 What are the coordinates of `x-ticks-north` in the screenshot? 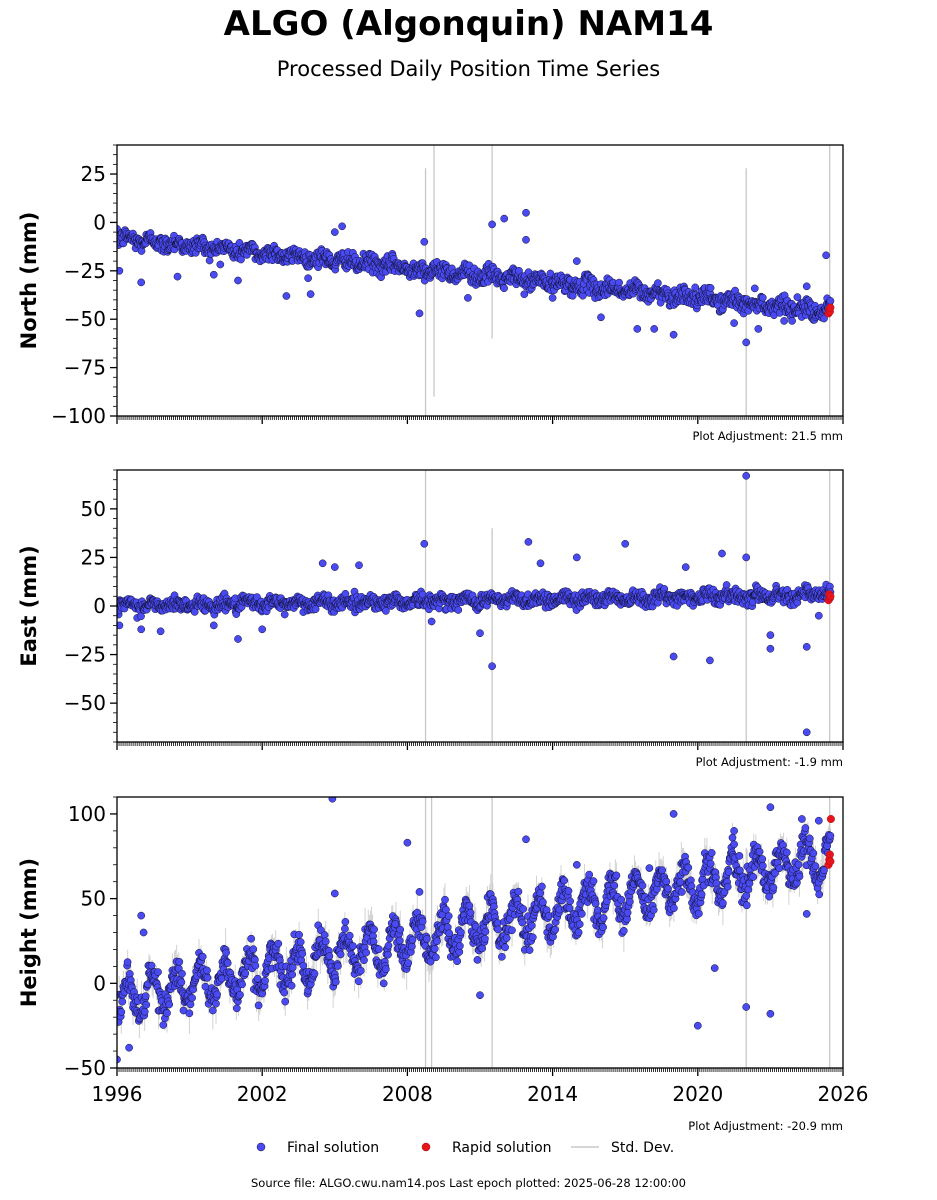 It's located at (480, 420).